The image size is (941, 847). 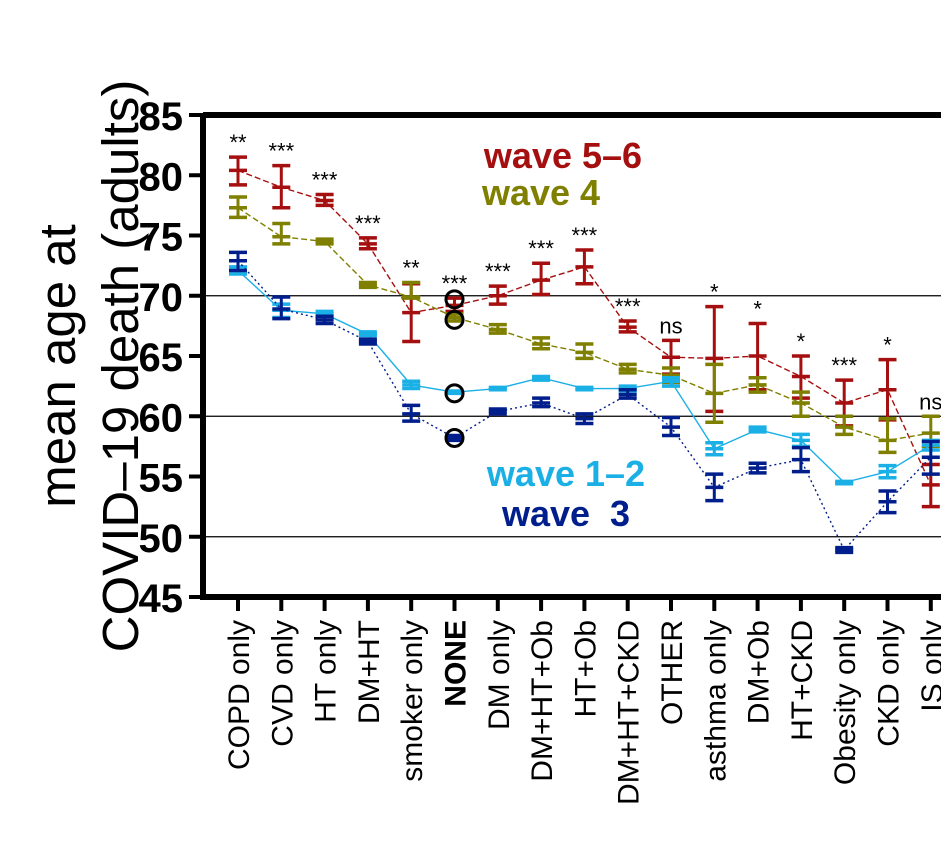 I want to click on y-tick-label: 55, so click(x=161, y=479).